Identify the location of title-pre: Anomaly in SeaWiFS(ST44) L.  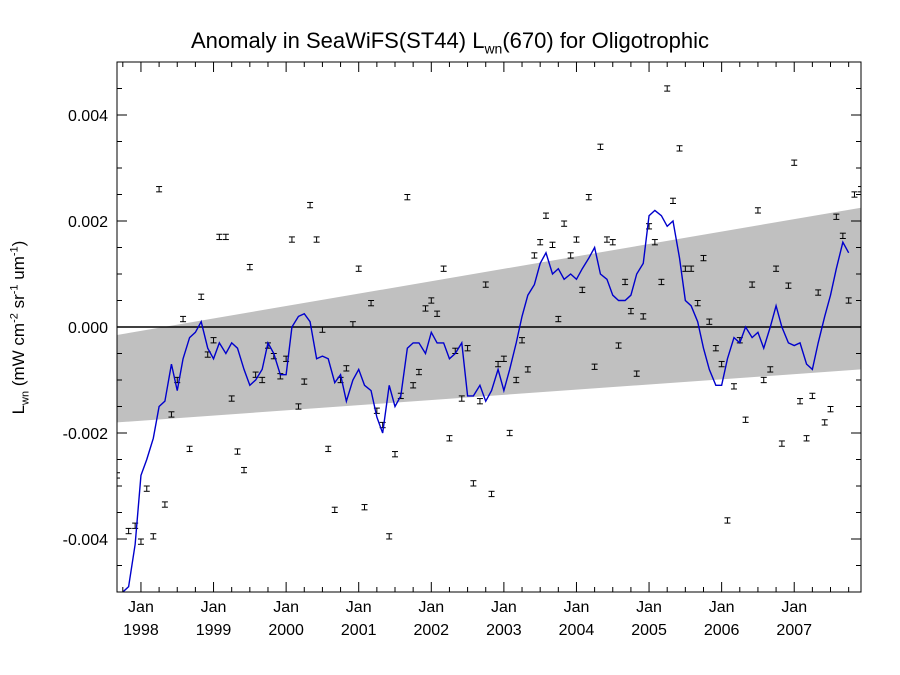
(338, 40).